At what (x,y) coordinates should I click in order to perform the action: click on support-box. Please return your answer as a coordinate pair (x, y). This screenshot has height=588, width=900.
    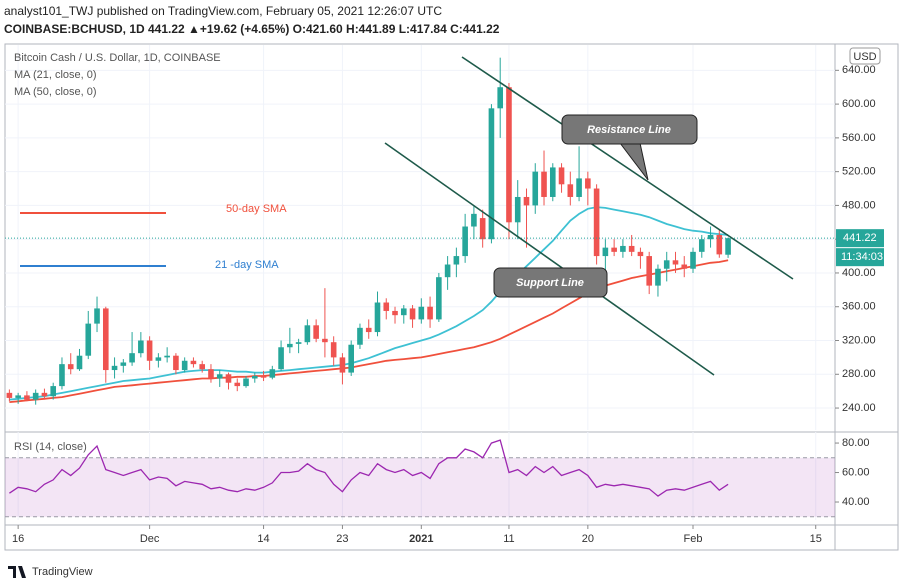
    Looking at the image, I should click on (550, 282).